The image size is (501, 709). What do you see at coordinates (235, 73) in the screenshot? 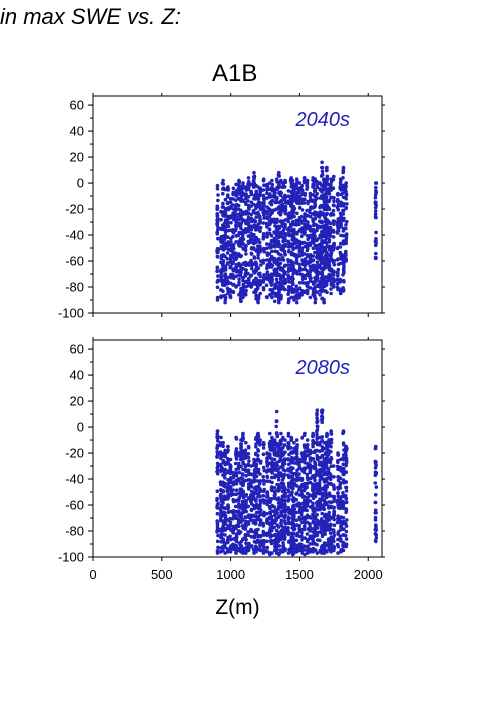
I see `scenario-title: A1B` at bounding box center [235, 73].